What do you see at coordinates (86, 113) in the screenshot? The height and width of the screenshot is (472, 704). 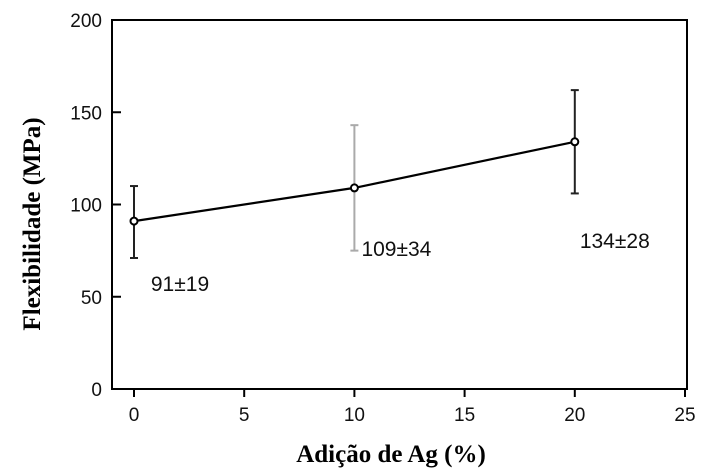 I see `y-tick-label: 150` at bounding box center [86, 113].